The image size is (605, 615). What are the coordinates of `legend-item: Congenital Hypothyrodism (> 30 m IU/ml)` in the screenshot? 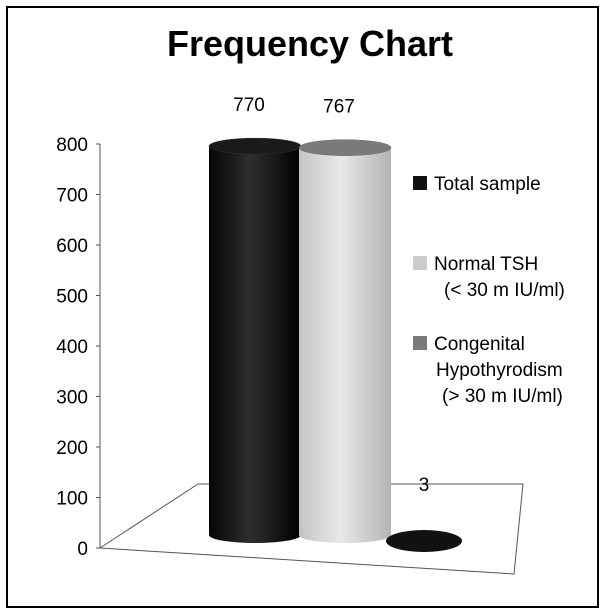 It's located at (488, 370).